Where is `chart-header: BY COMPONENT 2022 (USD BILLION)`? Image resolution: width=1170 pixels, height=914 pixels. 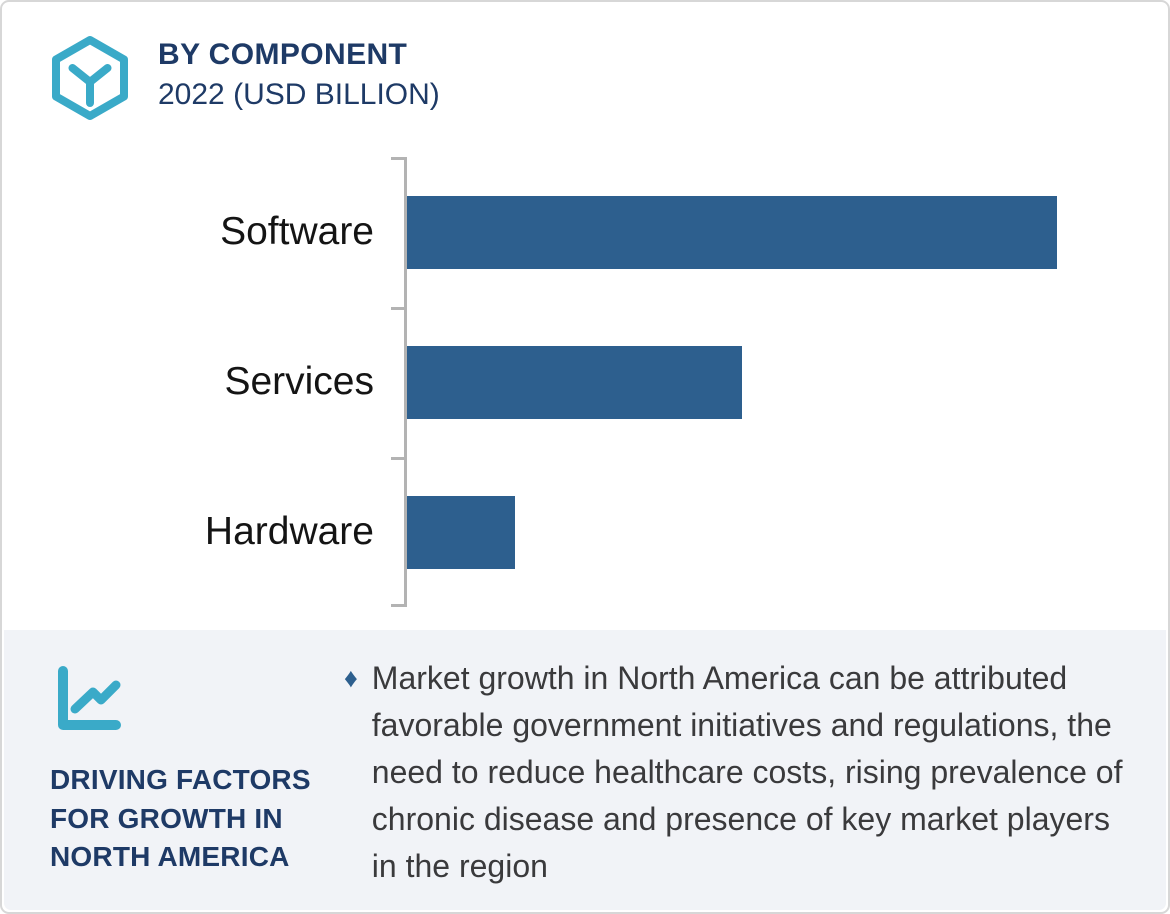
chart-header: BY COMPONENT 2022 (USD BILLION) is located at coordinates (244, 78).